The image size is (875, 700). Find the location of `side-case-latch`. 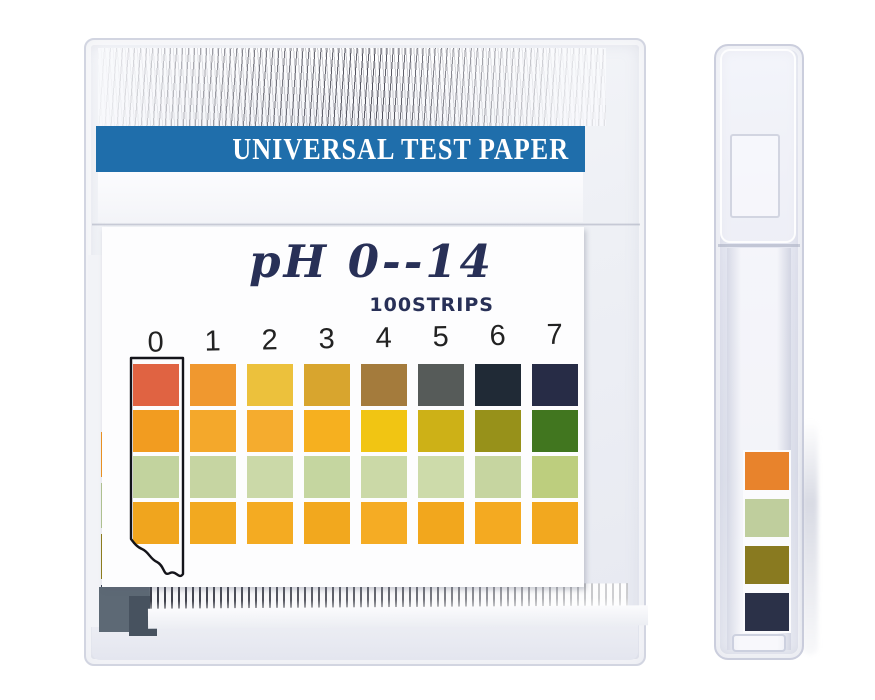

side-case-latch is located at coordinates (755, 176).